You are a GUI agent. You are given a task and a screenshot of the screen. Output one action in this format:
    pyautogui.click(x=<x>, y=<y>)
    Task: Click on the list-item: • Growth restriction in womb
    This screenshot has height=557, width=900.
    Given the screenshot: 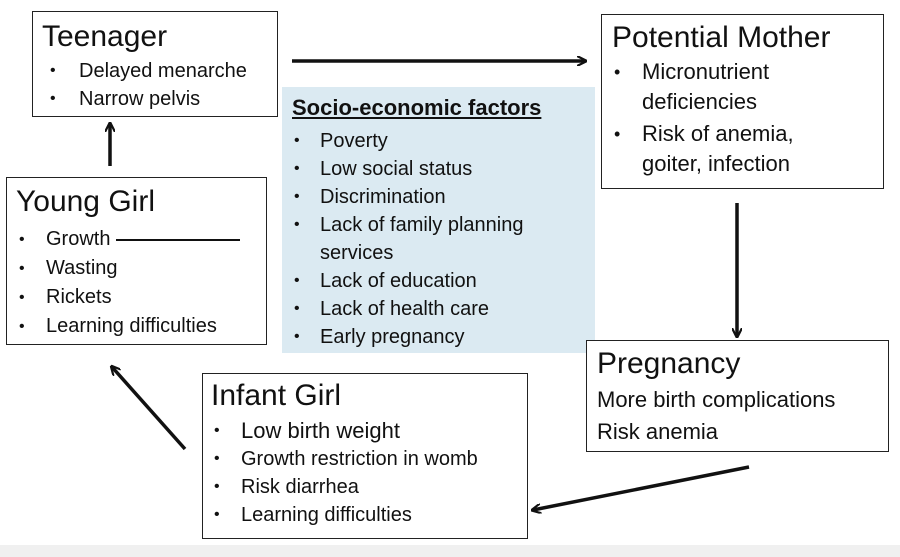 What is the action you would take?
    pyautogui.click(x=369, y=459)
    